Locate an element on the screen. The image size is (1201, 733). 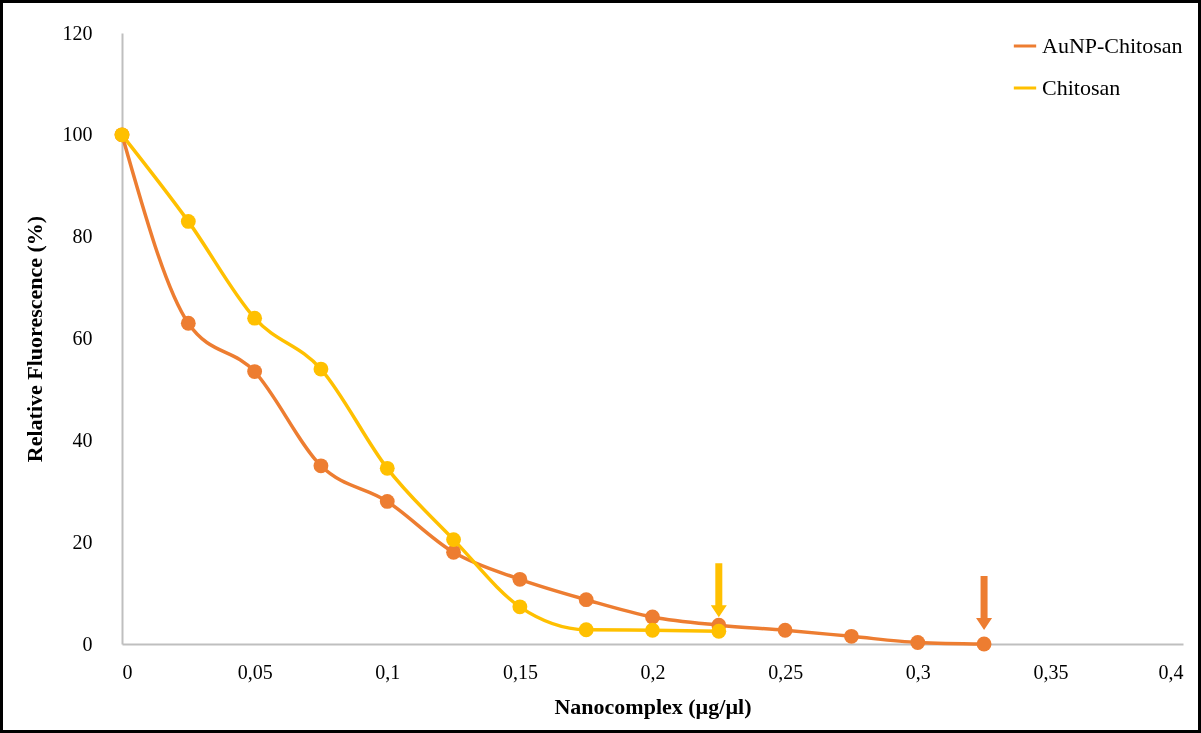
x-tick-label: 0,4 is located at coordinates (1171, 671).